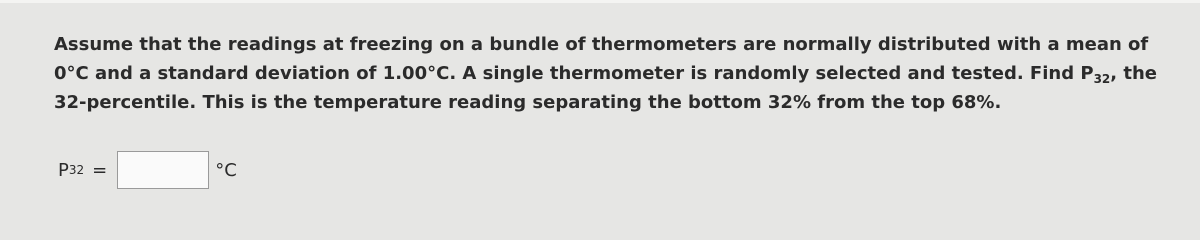 This screenshot has height=240, width=1200. What do you see at coordinates (63, 170) in the screenshot?
I see `answer-variable: P` at bounding box center [63, 170].